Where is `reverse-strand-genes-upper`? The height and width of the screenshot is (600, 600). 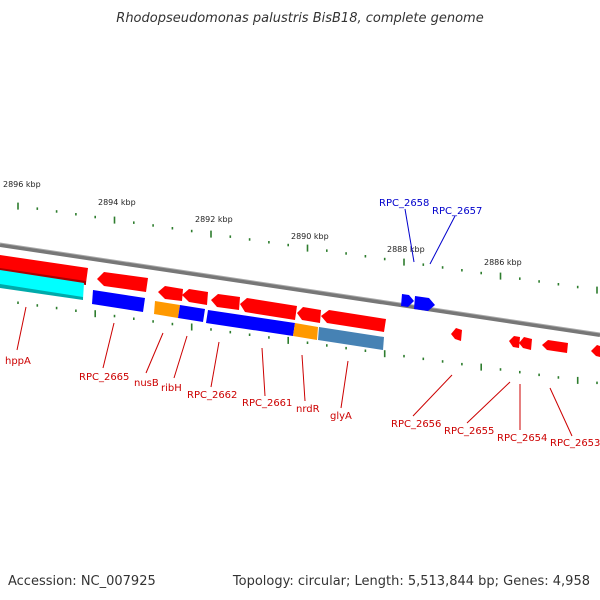
reverse-strand-genes-upper is located at coordinates (418, 302).